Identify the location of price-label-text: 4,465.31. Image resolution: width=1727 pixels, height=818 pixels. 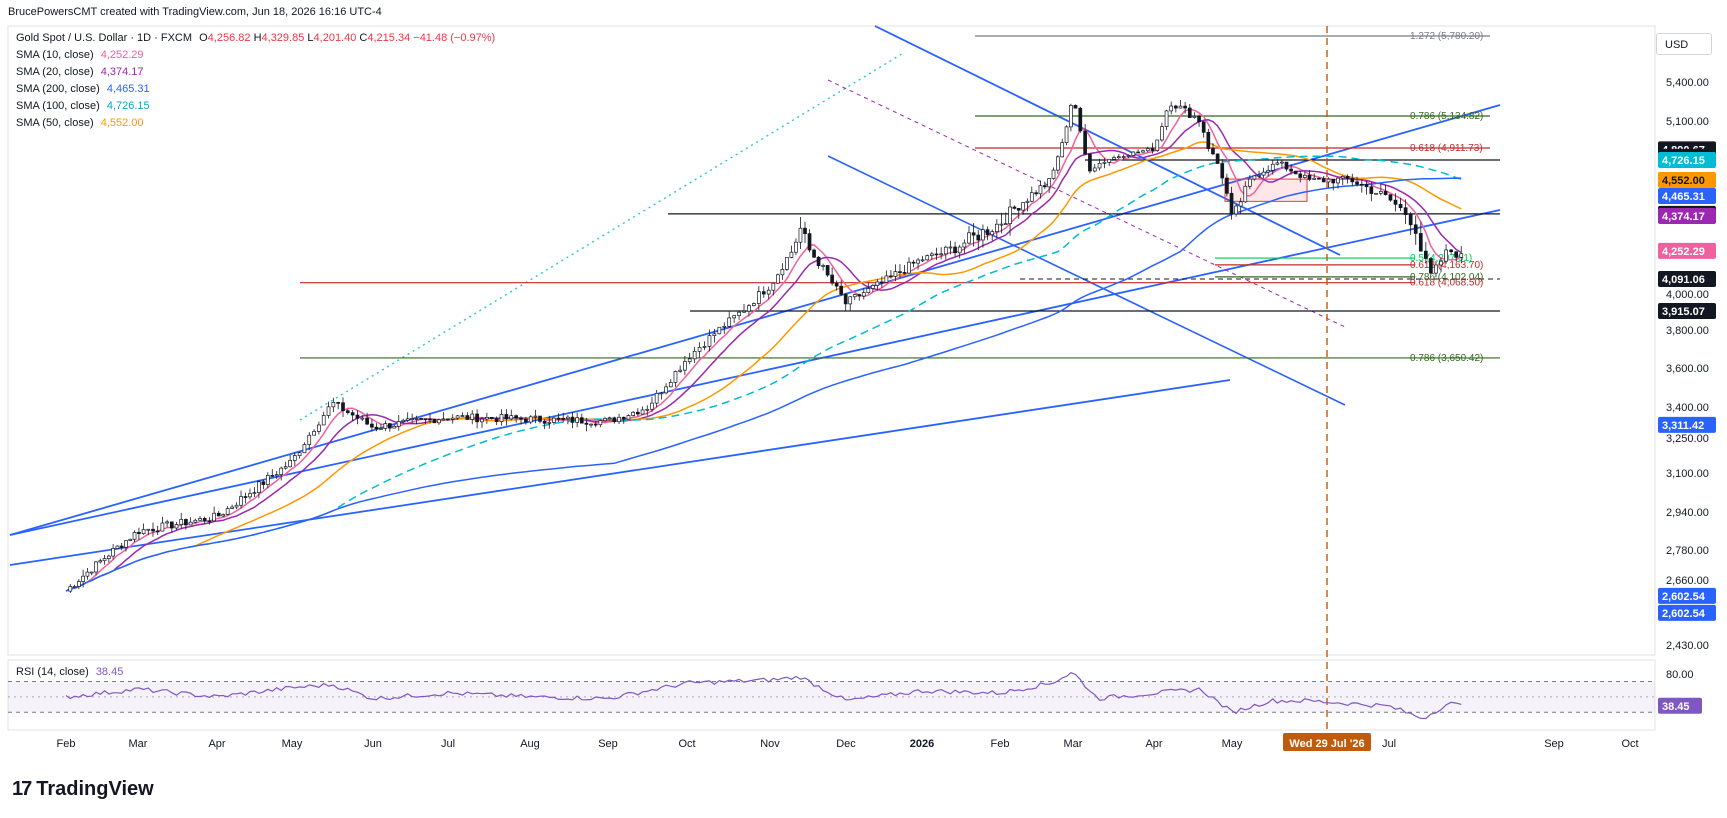
(1683, 197).